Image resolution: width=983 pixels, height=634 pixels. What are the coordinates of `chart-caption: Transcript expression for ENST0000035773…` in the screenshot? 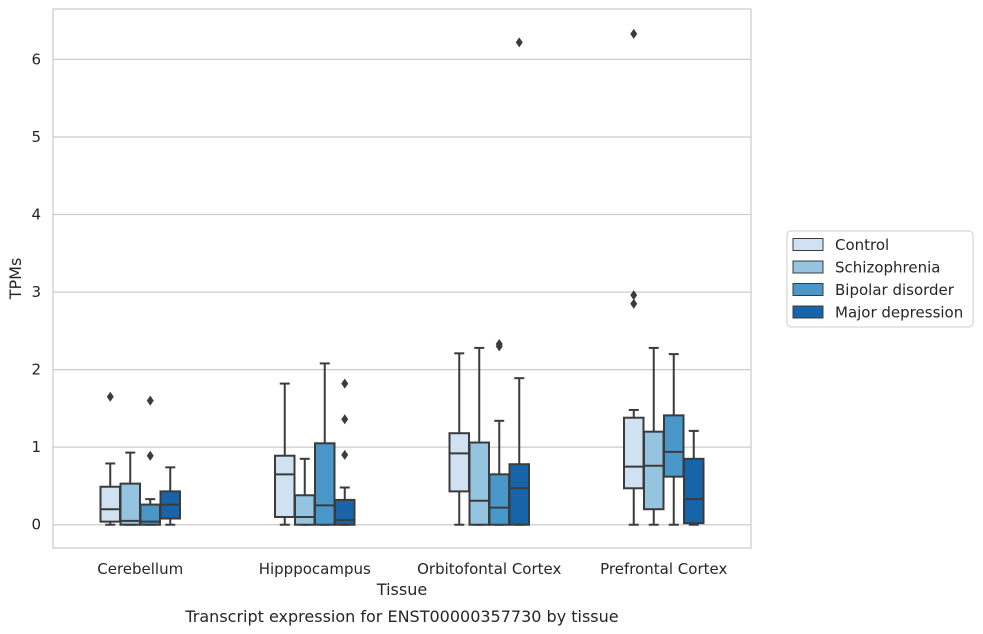 It's located at (401, 616).